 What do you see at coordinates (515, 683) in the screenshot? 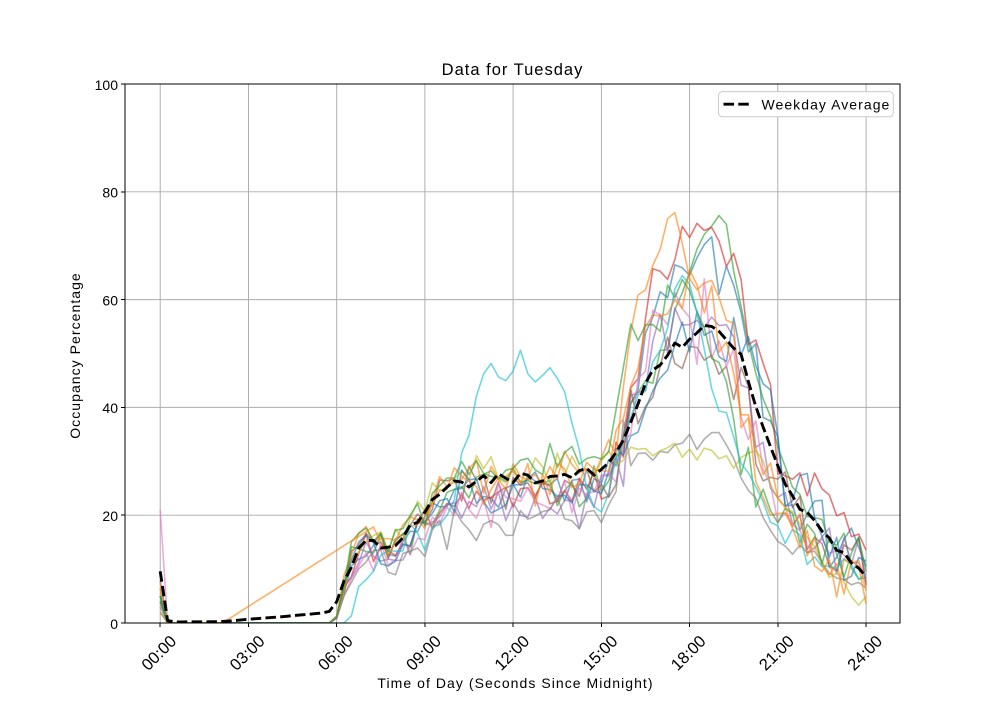
I see `svg-text:Time of Day (Seconds Since Mid: Time of Day (Seconds Since Midnight)` at bounding box center [515, 683].